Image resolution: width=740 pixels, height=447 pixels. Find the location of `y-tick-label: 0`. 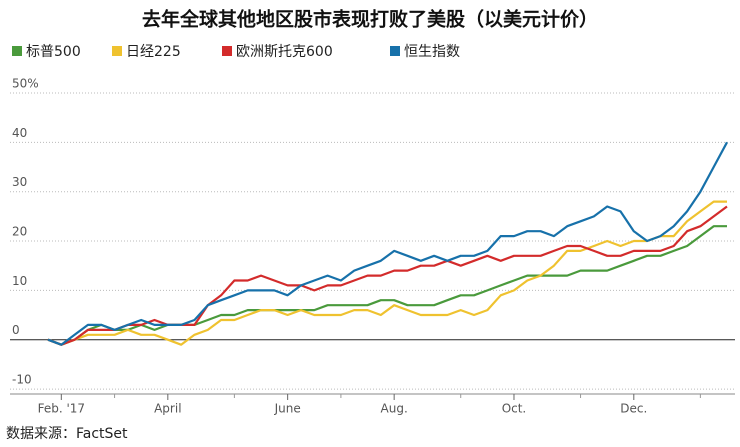

y-tick-label: 0 is located at coordinates (16, 330).